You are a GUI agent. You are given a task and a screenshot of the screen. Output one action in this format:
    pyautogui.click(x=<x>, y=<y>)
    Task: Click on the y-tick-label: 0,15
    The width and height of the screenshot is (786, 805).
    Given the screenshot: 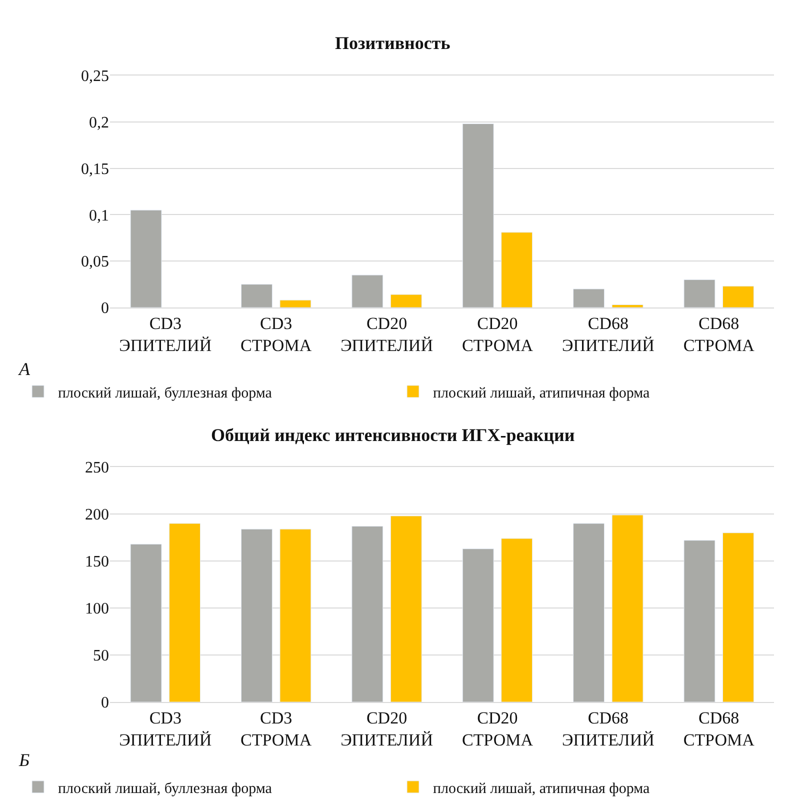 What is the action you would take?
    pyautogui.click(x=95, y=169)
    